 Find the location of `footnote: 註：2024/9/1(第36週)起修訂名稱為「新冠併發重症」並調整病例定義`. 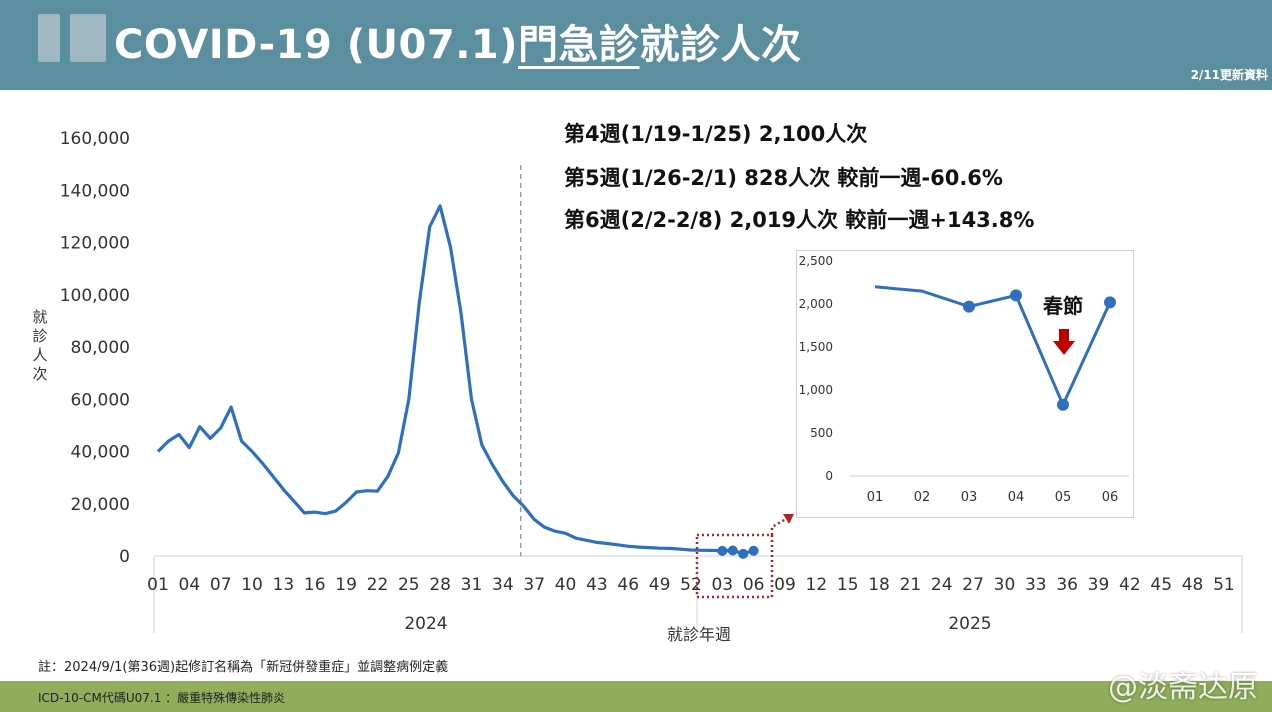

footnote: 註：2024/9/1(第36週)起修訂名稱為「新冠併發重症」並調整病例定義 is located at coordinates (243, 667).